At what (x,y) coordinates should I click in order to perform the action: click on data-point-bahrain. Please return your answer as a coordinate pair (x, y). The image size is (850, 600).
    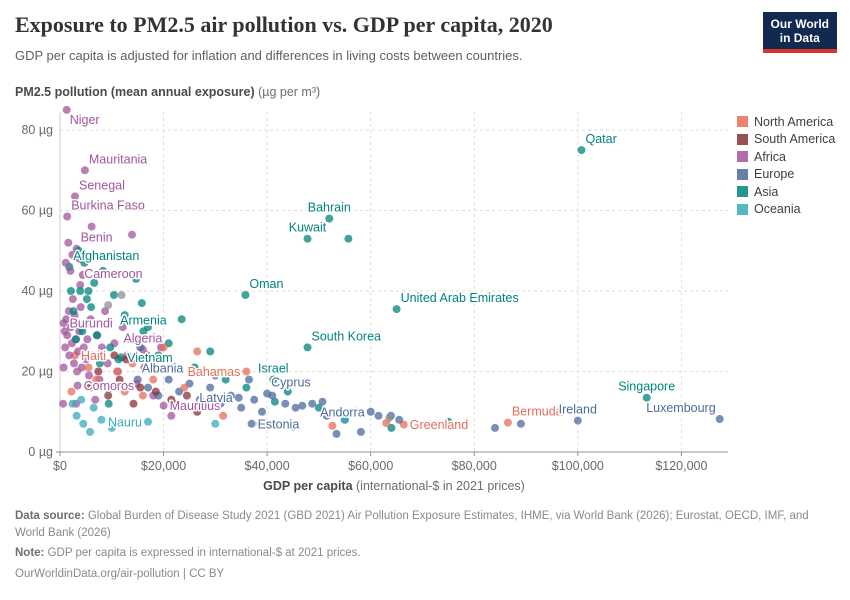
    Looking at the image, I should click on (329, 218).